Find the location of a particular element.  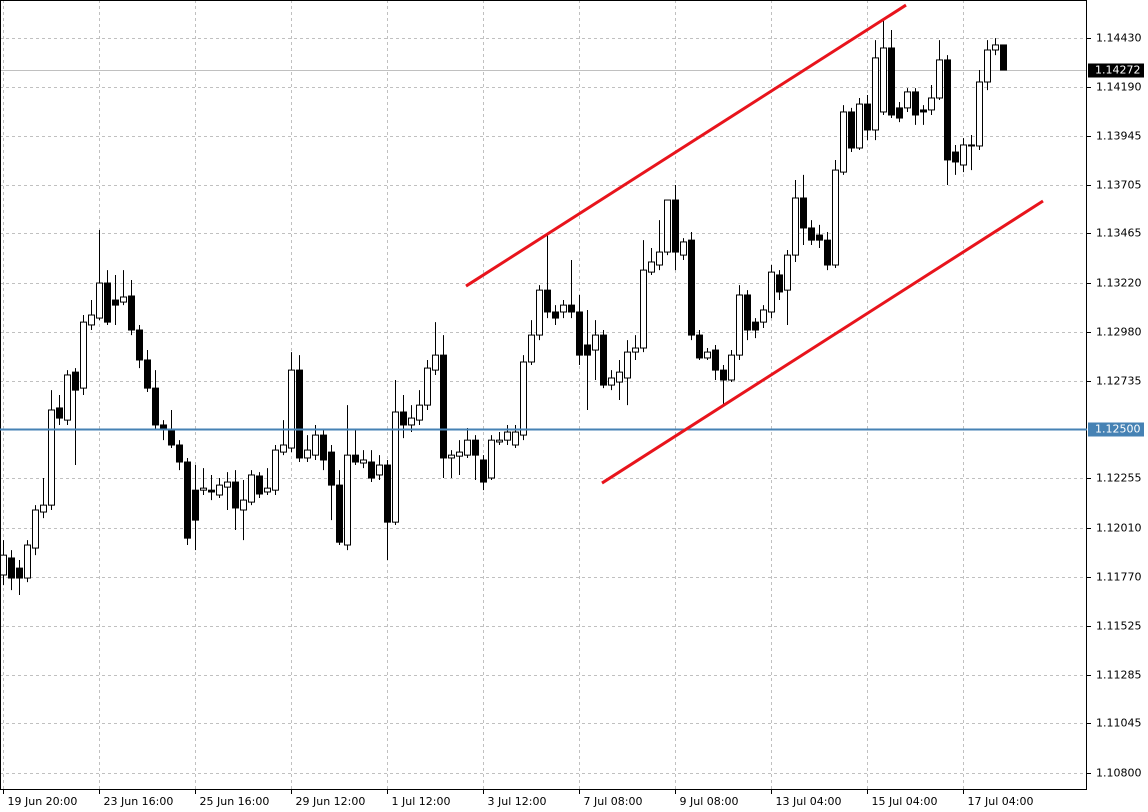

y-tick-label: 1.11525 is located at coordinates (1119, 626).